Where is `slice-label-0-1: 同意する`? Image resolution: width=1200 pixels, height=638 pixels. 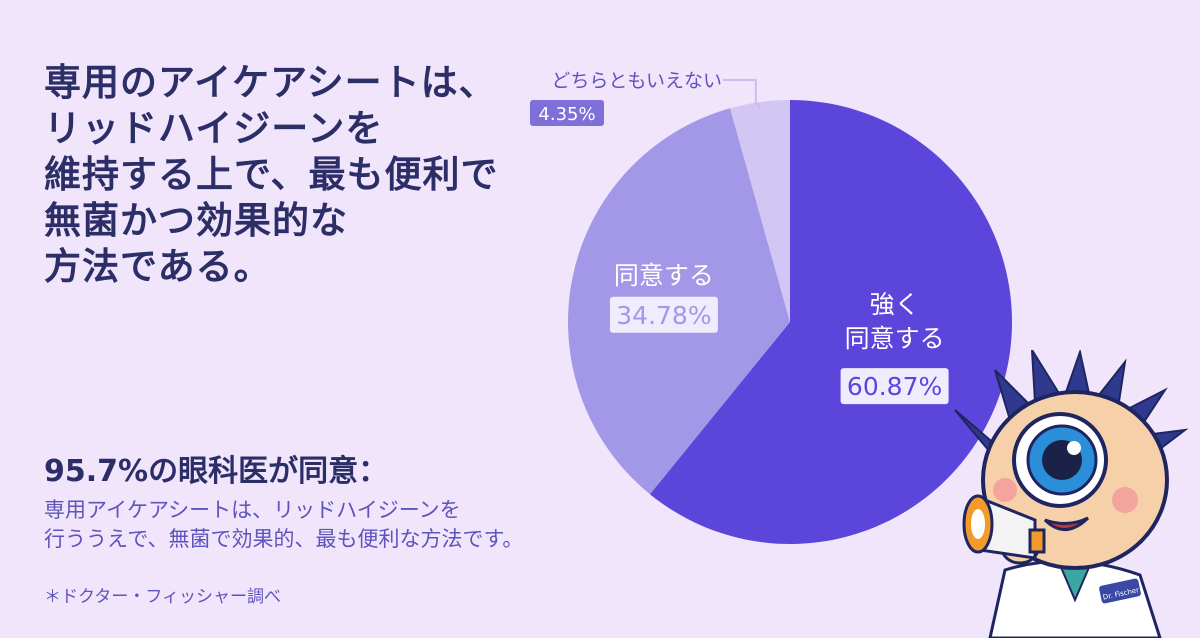 slice-label-0-1: 同意する is located at coordinates (895, 338).